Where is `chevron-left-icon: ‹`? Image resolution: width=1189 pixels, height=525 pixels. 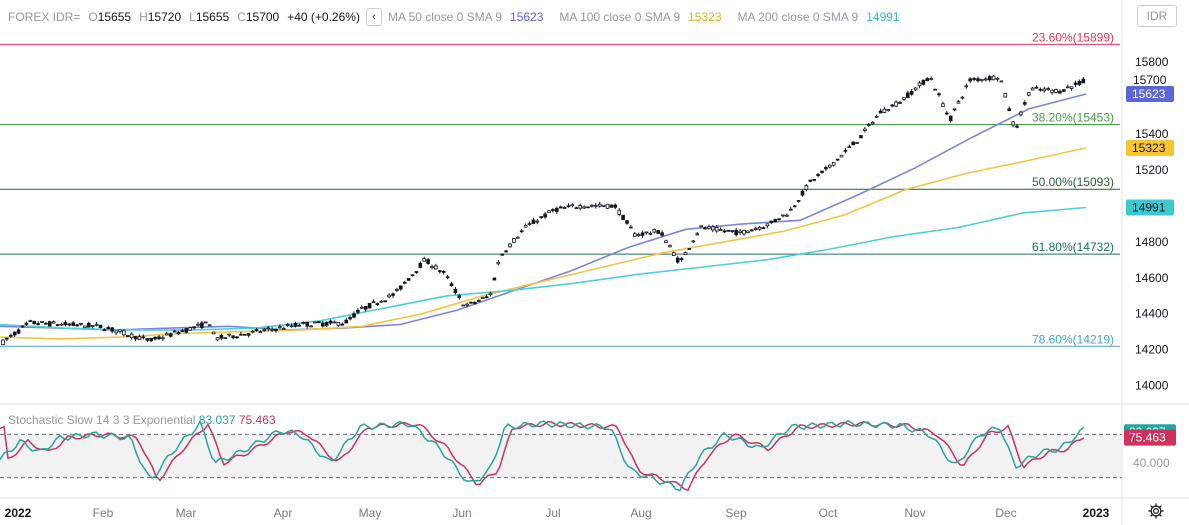 chevron-left-icon: ‹ is located at coordinates (373, 17).